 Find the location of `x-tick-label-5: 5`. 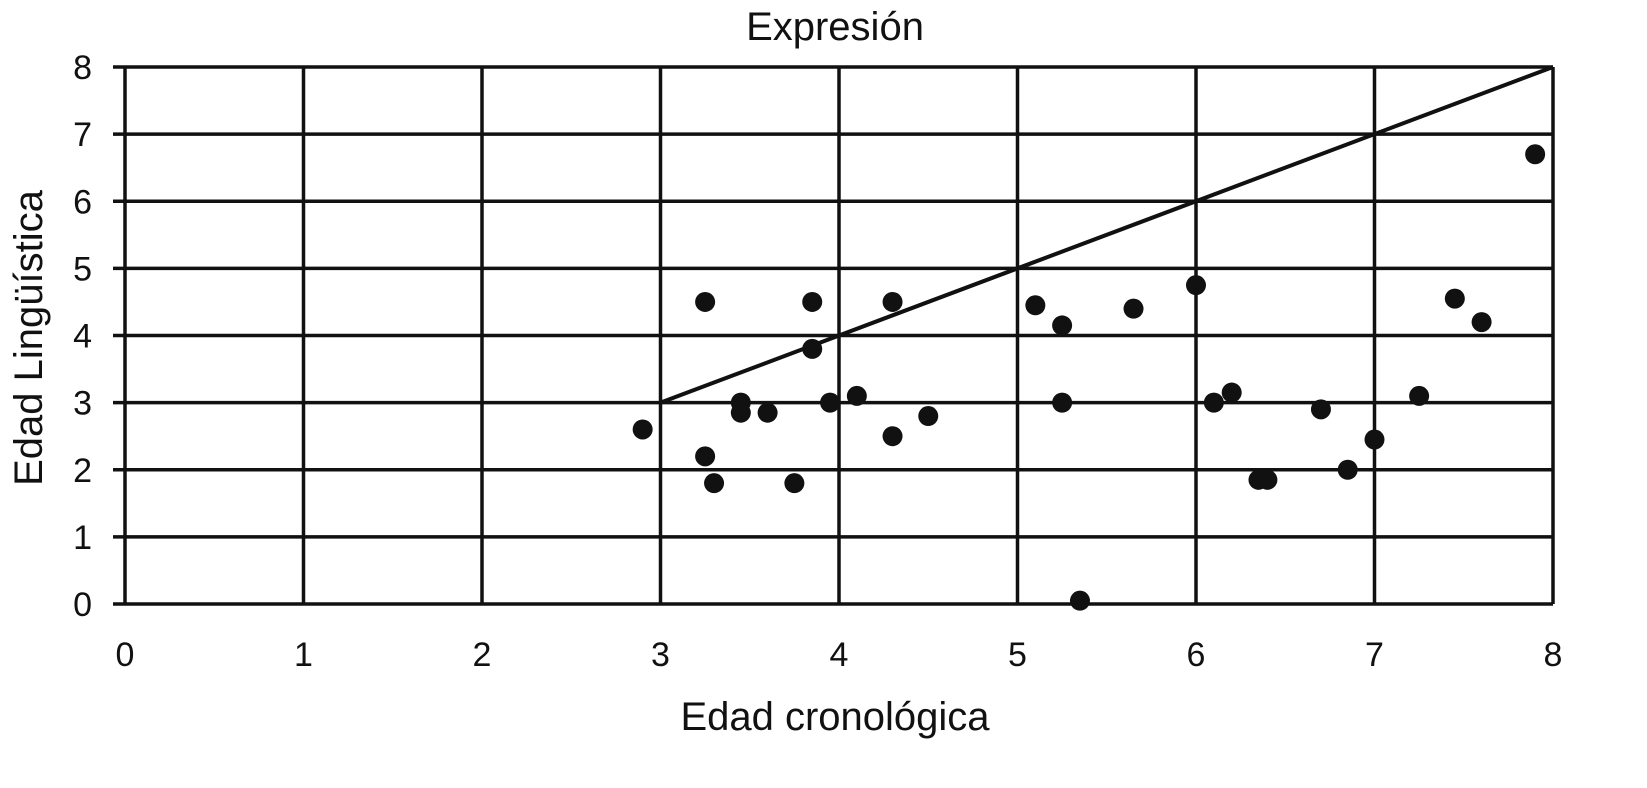

x-tick-label-5: 5 is located at coordinates (1017, 655).